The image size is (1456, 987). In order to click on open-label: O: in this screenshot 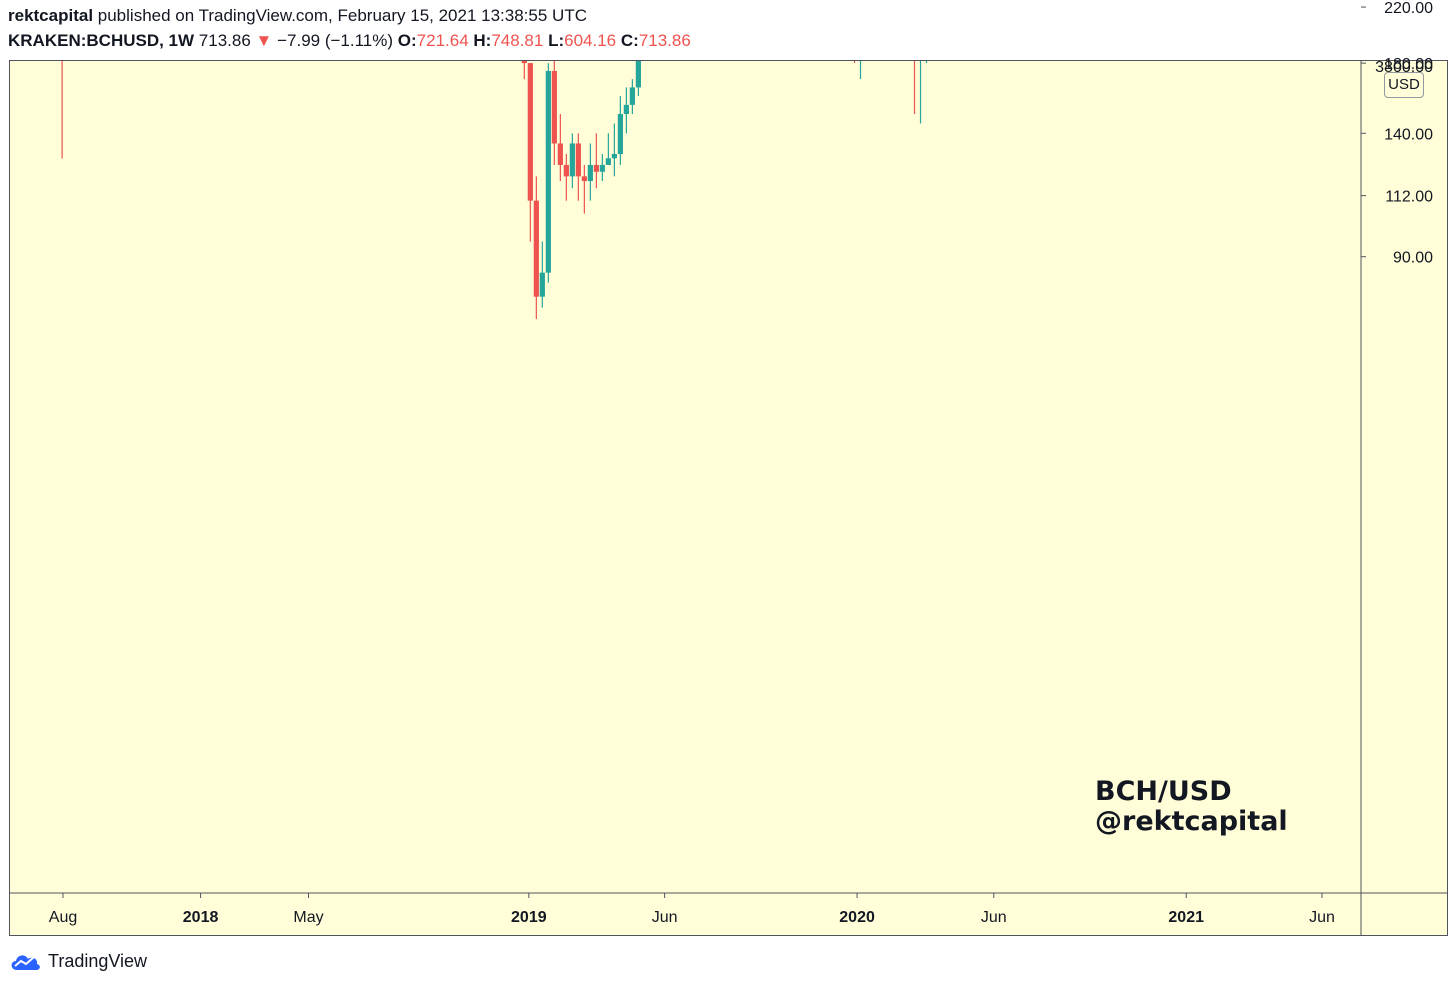, I will do `click(407, 40)`.